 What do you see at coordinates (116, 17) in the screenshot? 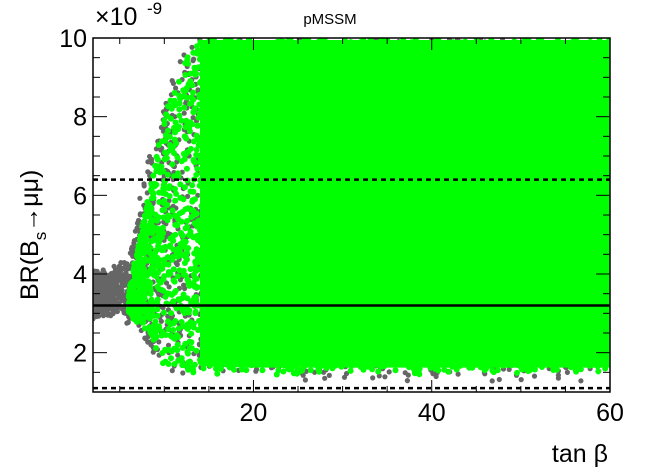
I see `y-multiplier-base: ×10` at bounding box center [116, 17].